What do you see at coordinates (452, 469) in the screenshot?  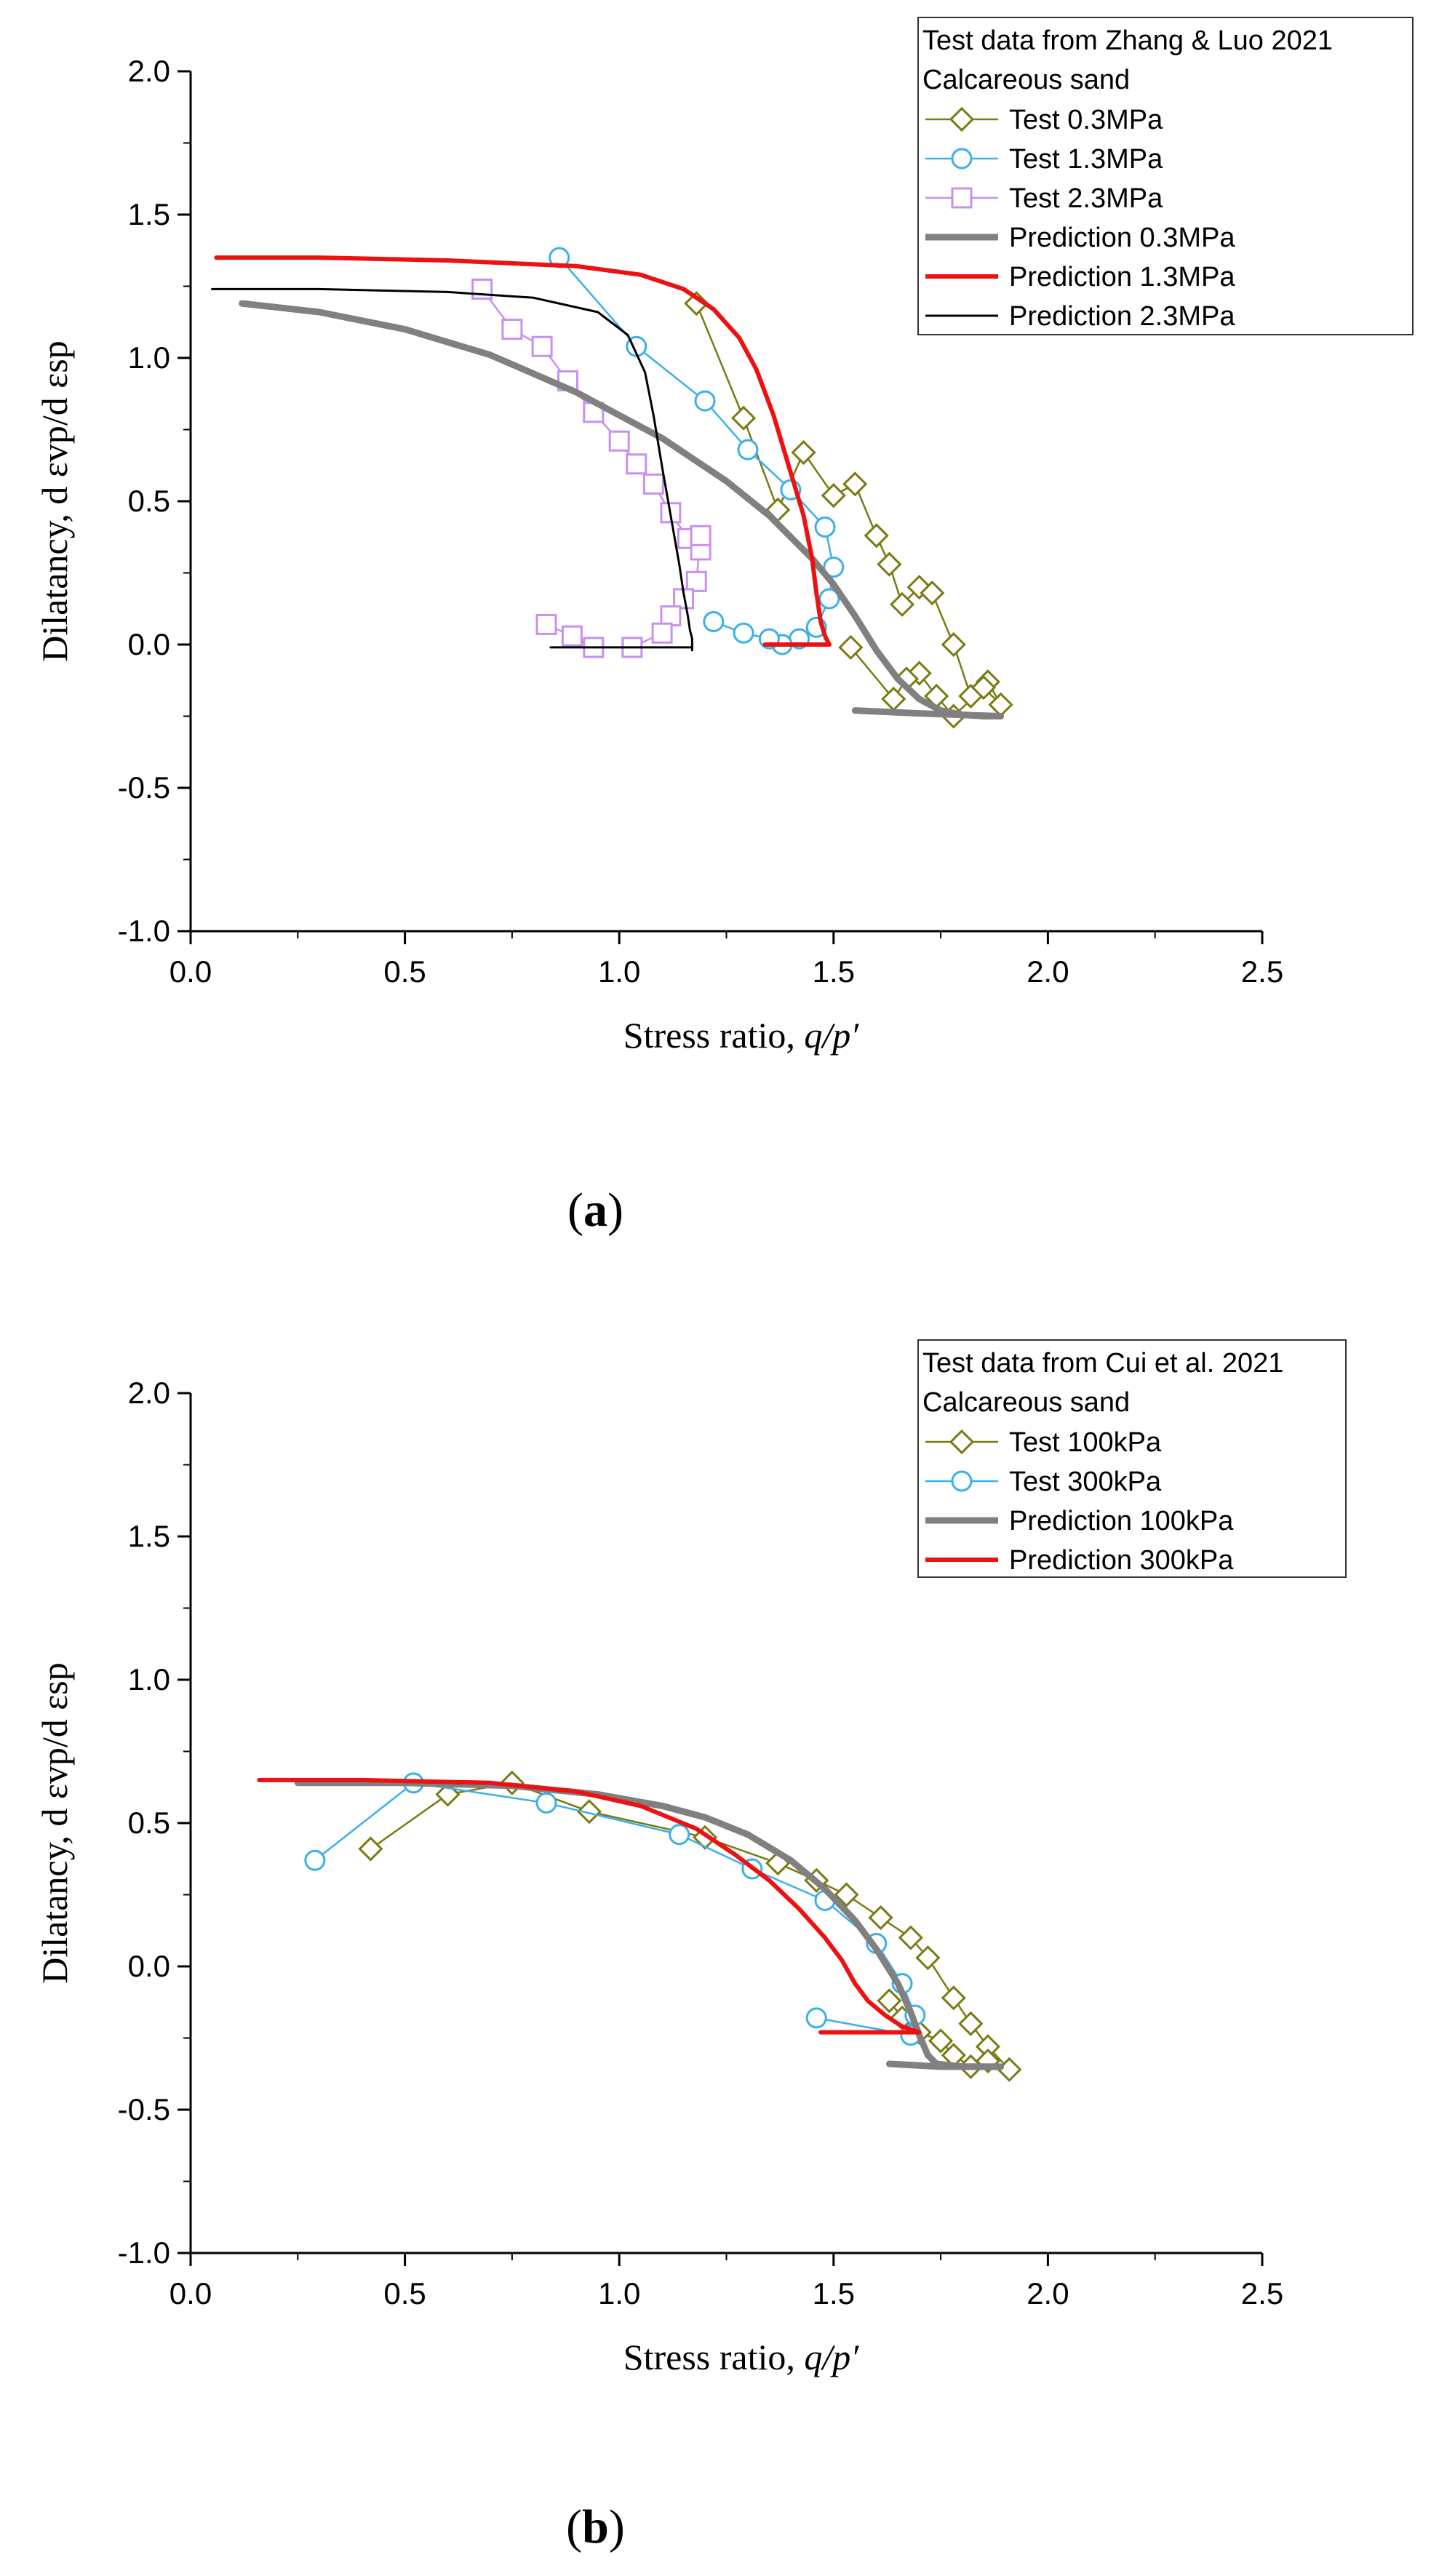 I see `series-prediction-2-3mpa` at bounding box center [452, 469].